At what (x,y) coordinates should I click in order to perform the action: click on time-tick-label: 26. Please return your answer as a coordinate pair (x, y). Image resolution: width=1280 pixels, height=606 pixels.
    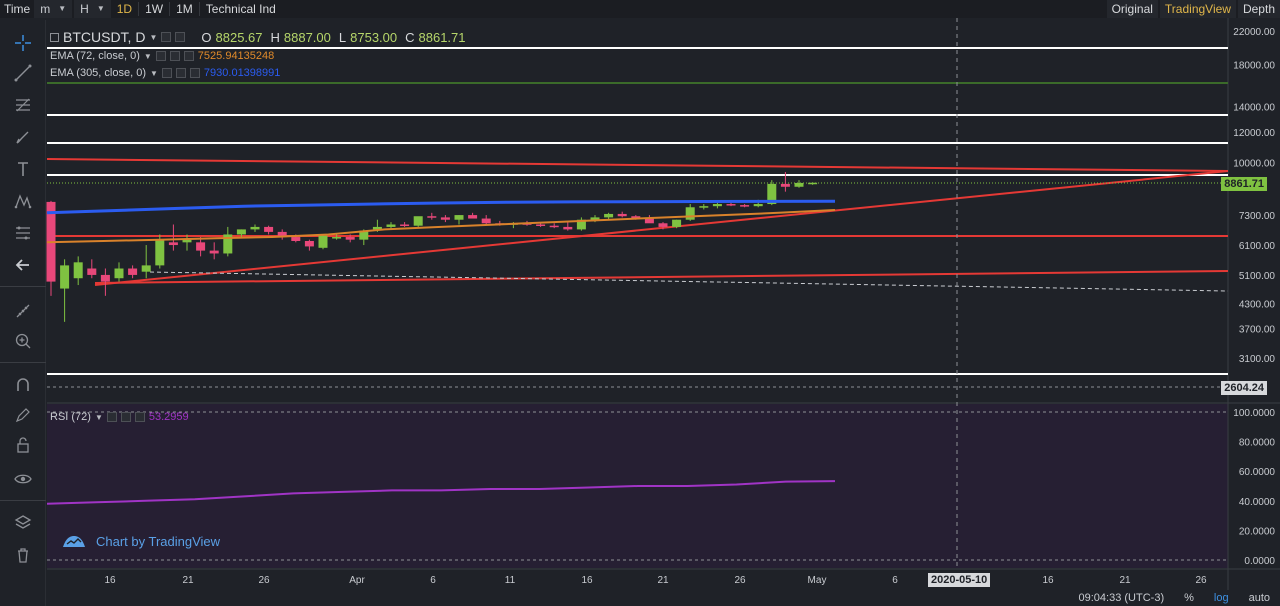
    Looking at the image, I should click on (264, 580).